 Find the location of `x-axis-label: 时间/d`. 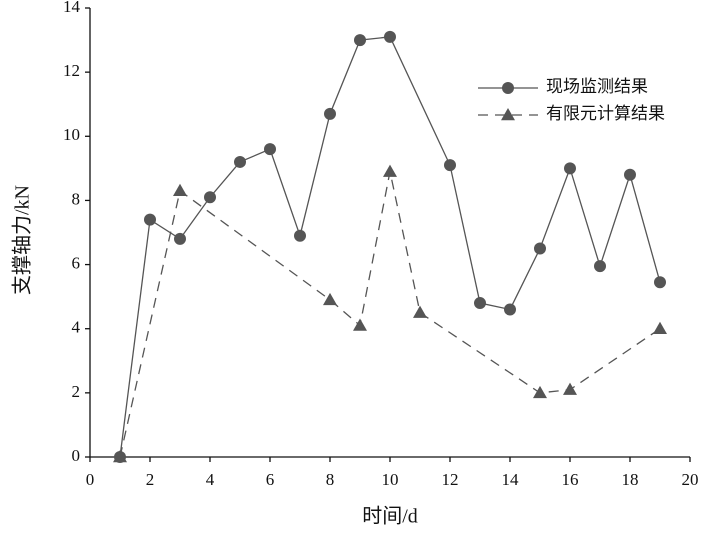

x-axis-label: 时间/d is located at coordinates (390, 516).